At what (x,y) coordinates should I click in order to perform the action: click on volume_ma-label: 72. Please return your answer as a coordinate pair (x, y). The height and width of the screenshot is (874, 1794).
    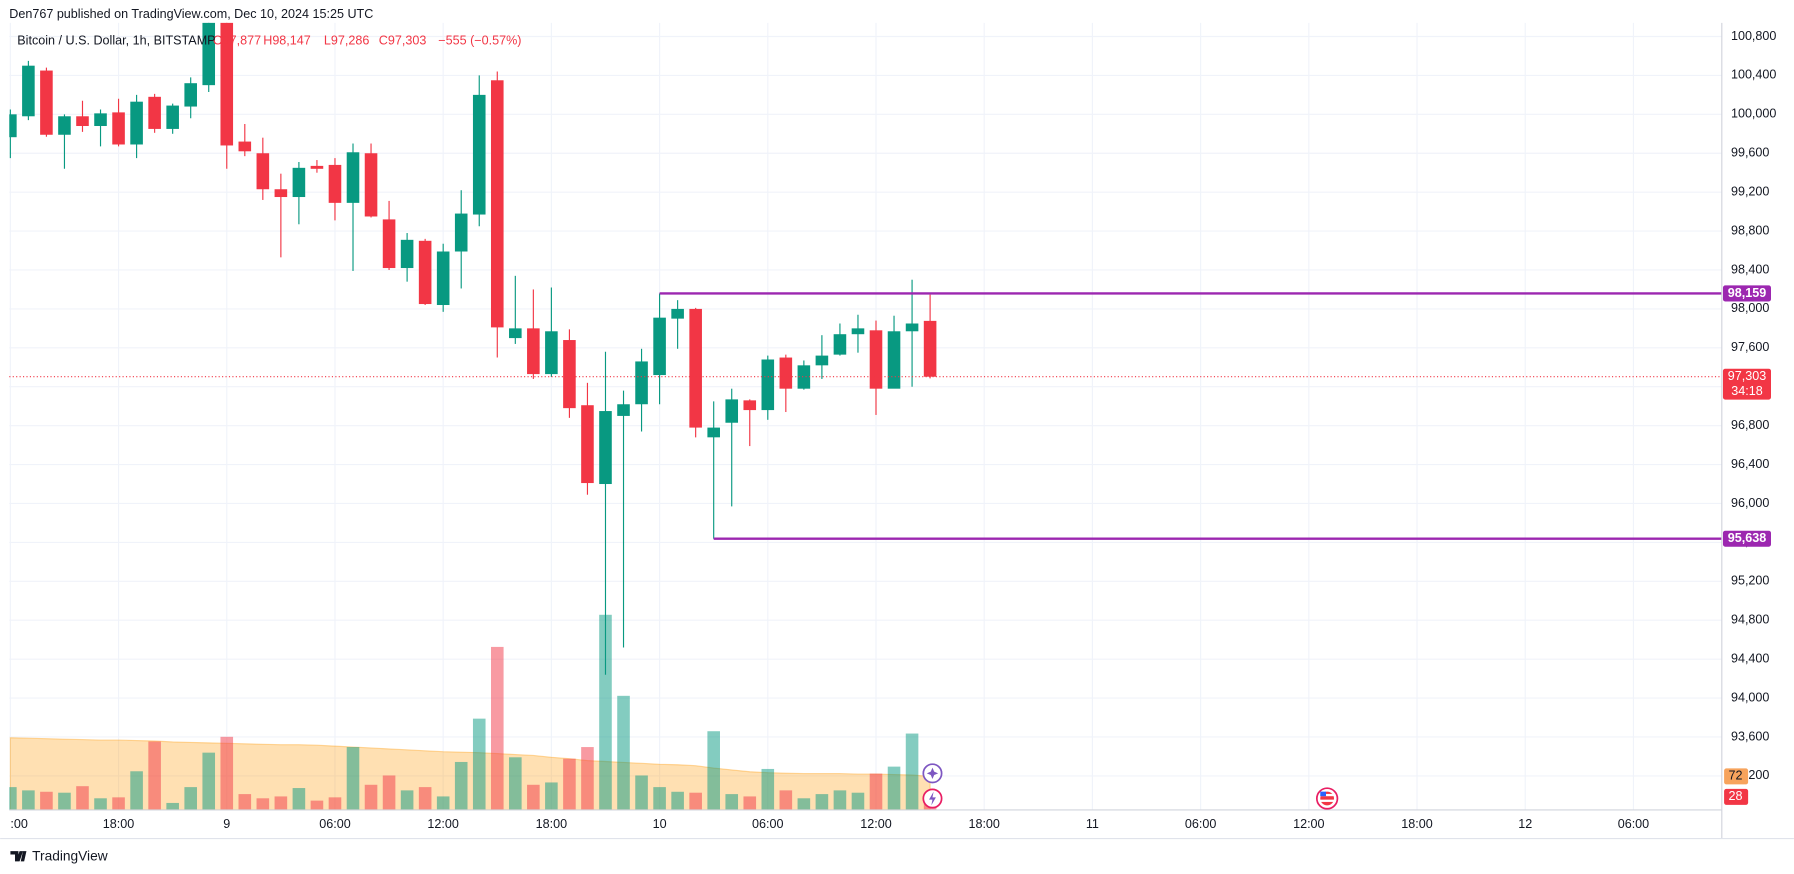
    Looking at the image, I should click on (1736, 776).